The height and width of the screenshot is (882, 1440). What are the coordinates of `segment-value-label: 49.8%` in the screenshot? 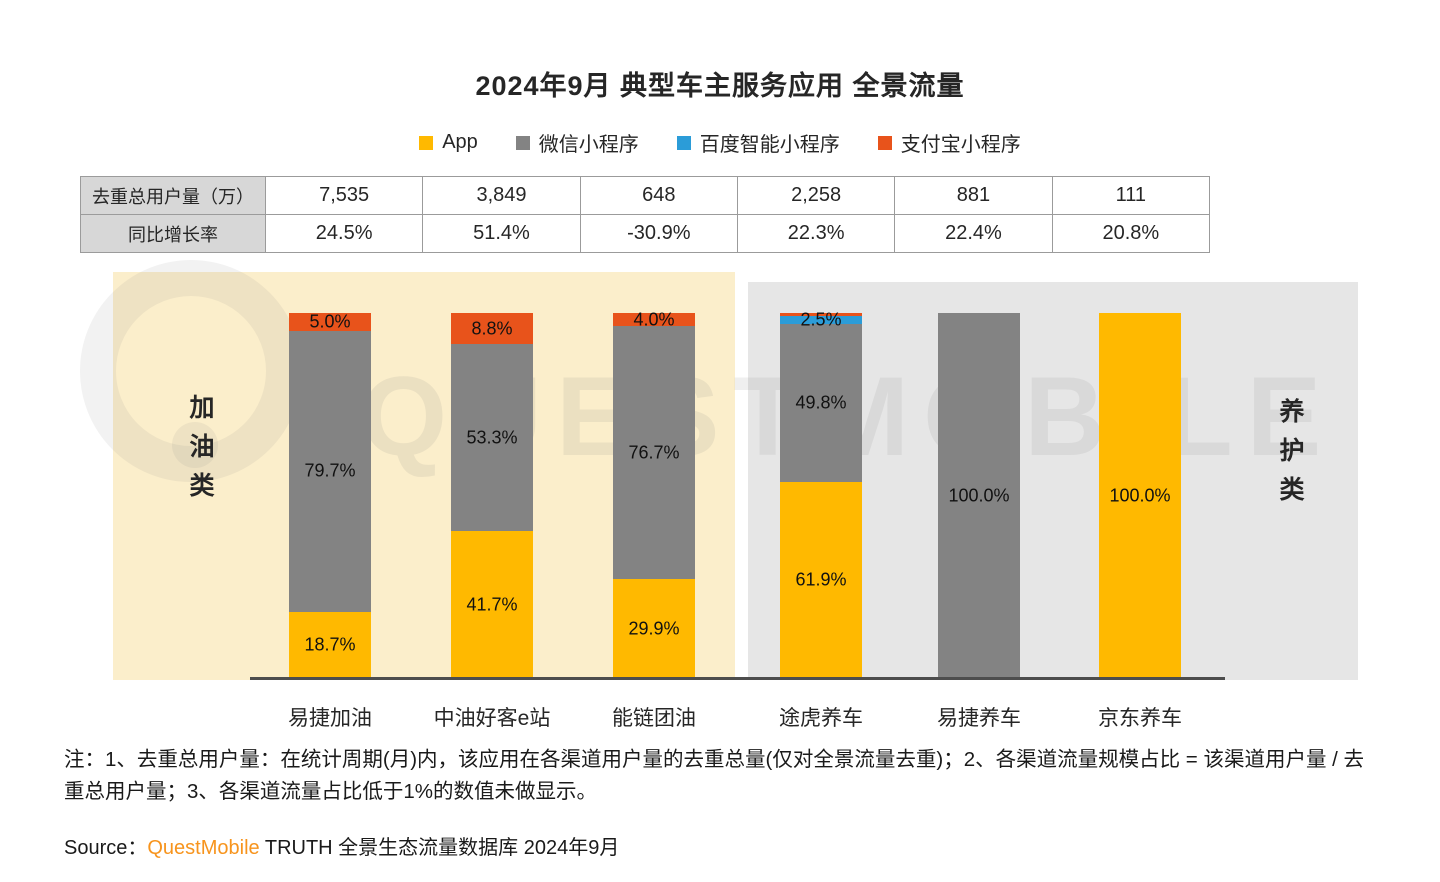 It's located at (821, 402).